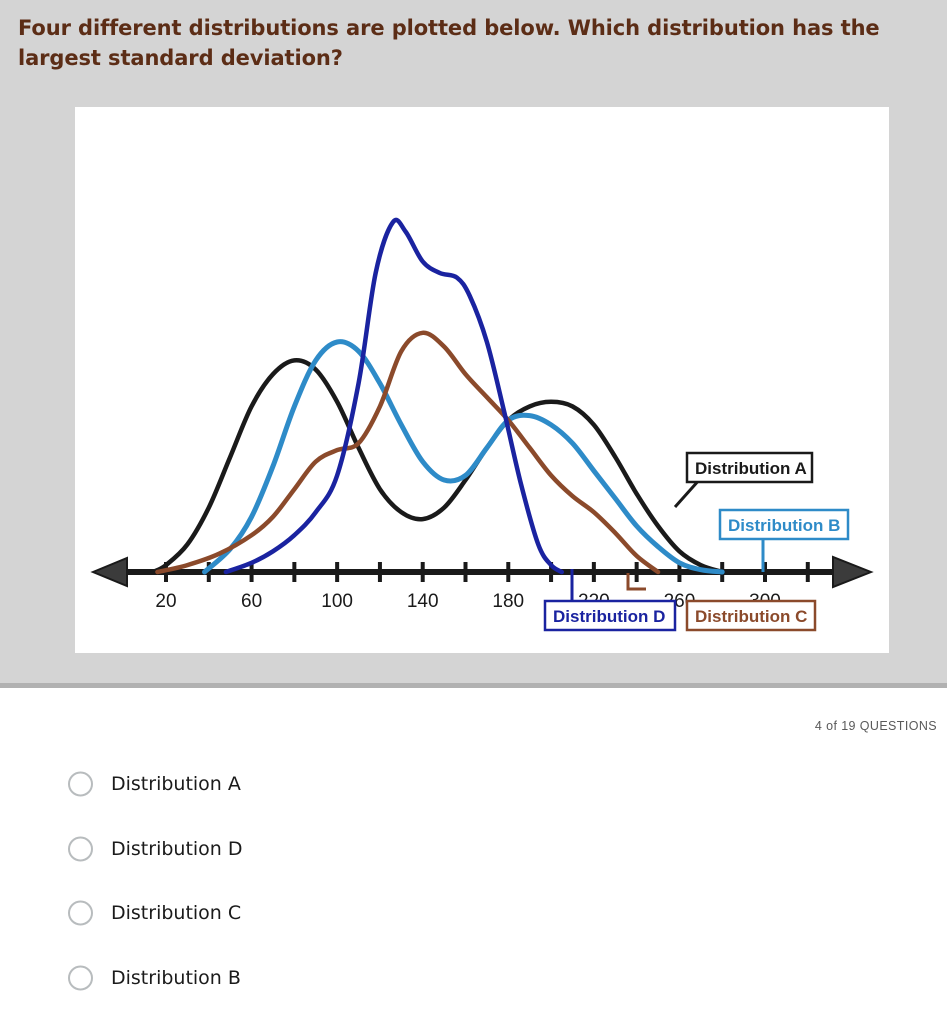 The height and width of the screenshot is (1010, 947). I want to click on callout-label-d: Distribution D, so click(609, 616).